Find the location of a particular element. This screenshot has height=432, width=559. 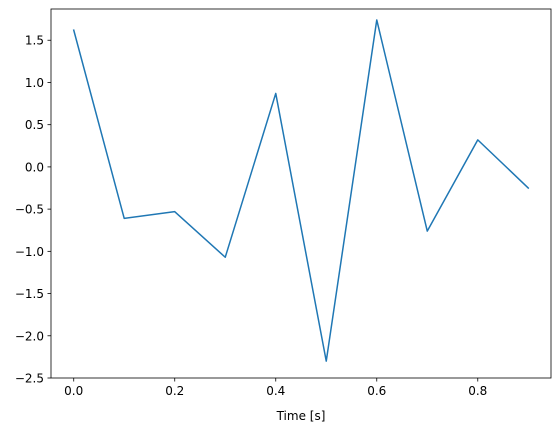

y-tick-label: 1.0 is located at coordinates (34, 83).